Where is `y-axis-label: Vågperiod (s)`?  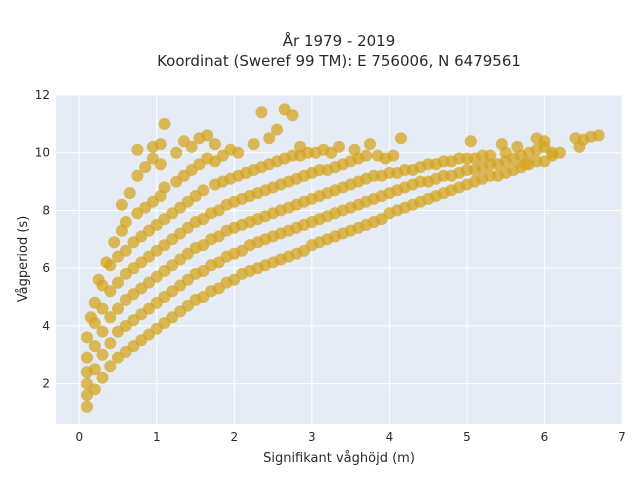
y-axis-label: Vågperiod (s) is located at coordinates (23, 259).